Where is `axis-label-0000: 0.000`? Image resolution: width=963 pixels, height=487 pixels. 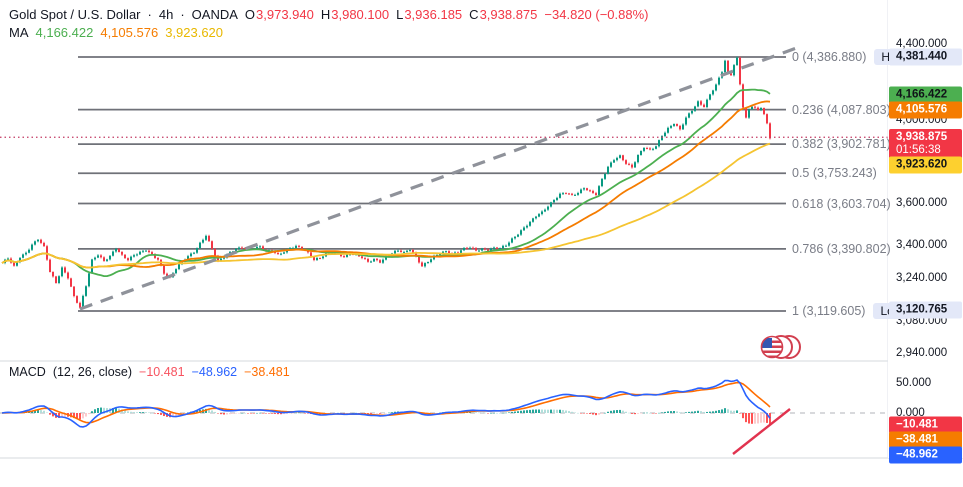
axis-label-0000: 0.000 is located at coordinates (910, 413).